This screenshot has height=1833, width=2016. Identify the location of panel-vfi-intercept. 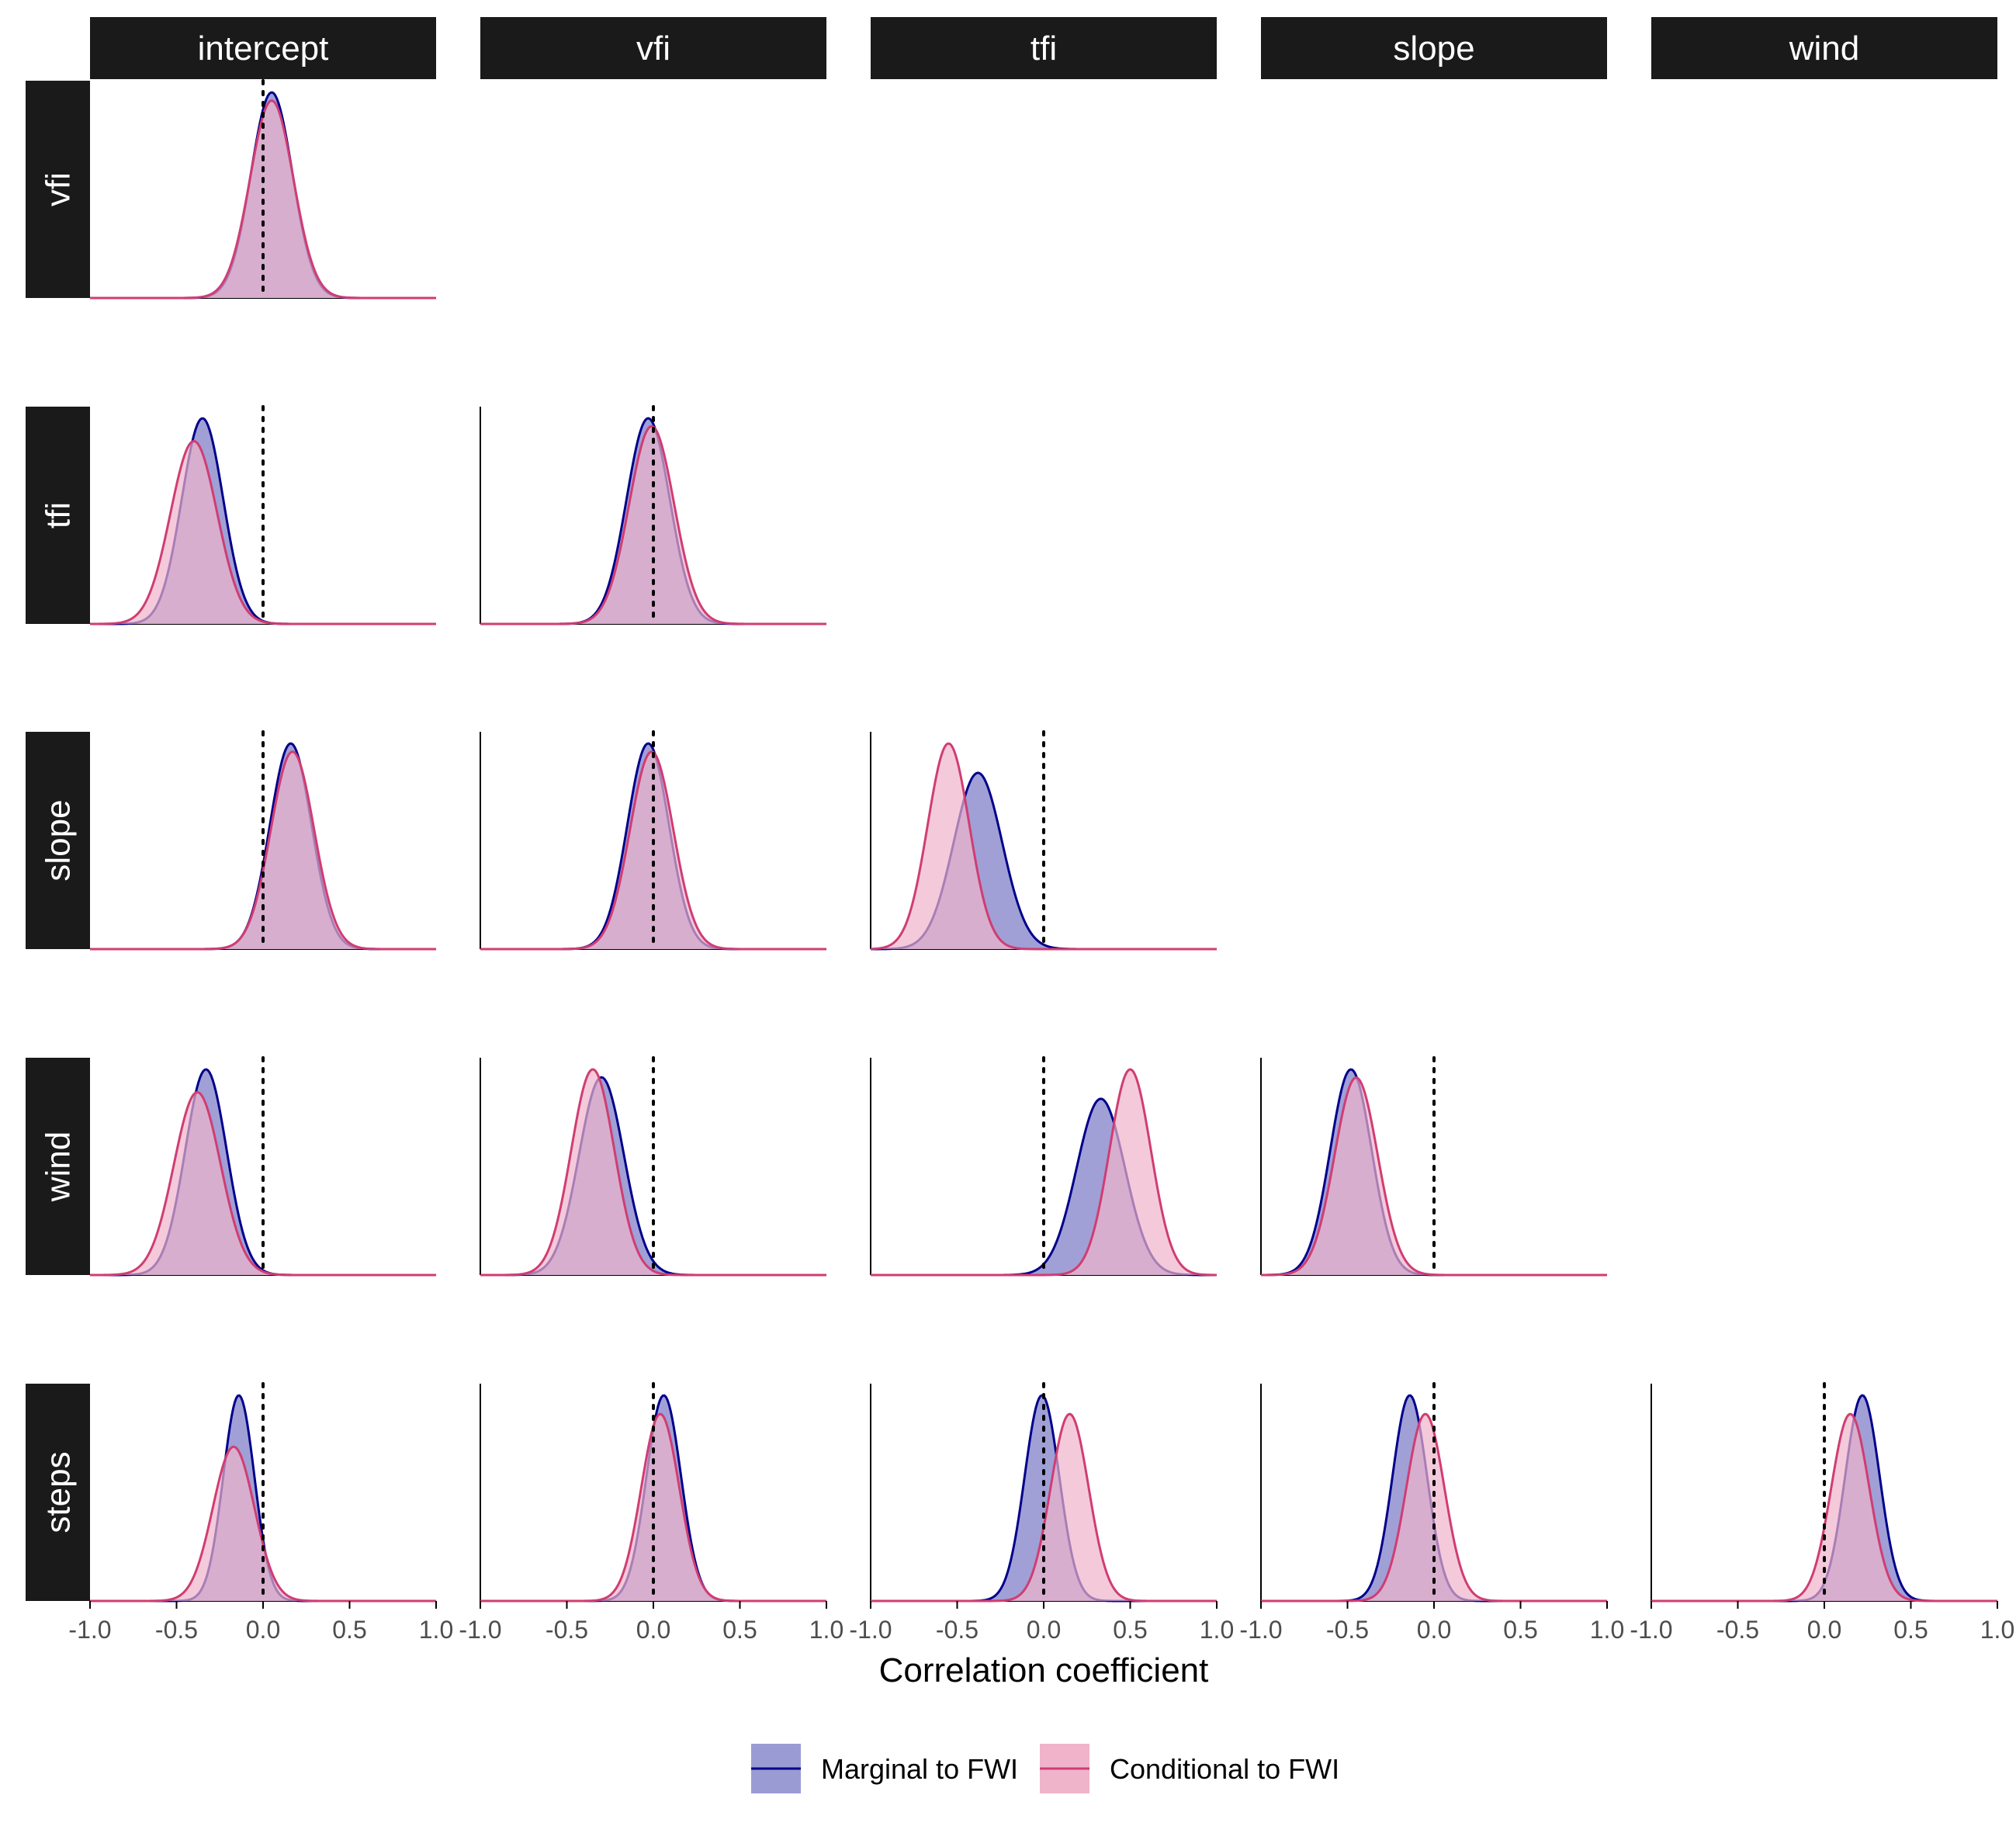
(263, 189).